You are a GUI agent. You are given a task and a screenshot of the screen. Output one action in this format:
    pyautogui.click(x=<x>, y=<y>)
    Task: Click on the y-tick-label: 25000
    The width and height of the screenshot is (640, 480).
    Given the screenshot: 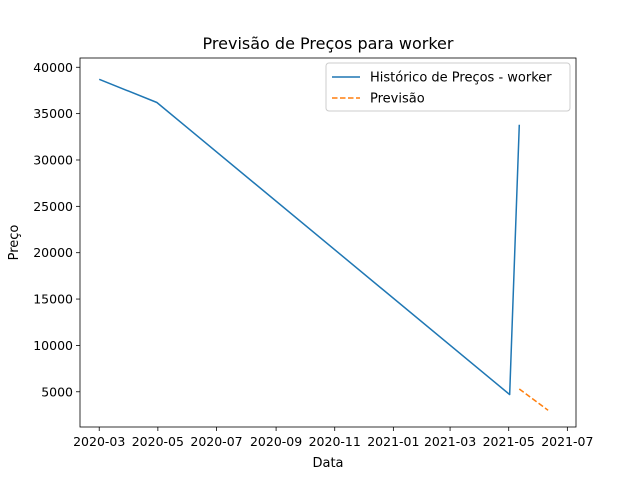 What is the action you would take?
    pyautogui.click(x=53, y=206)
    